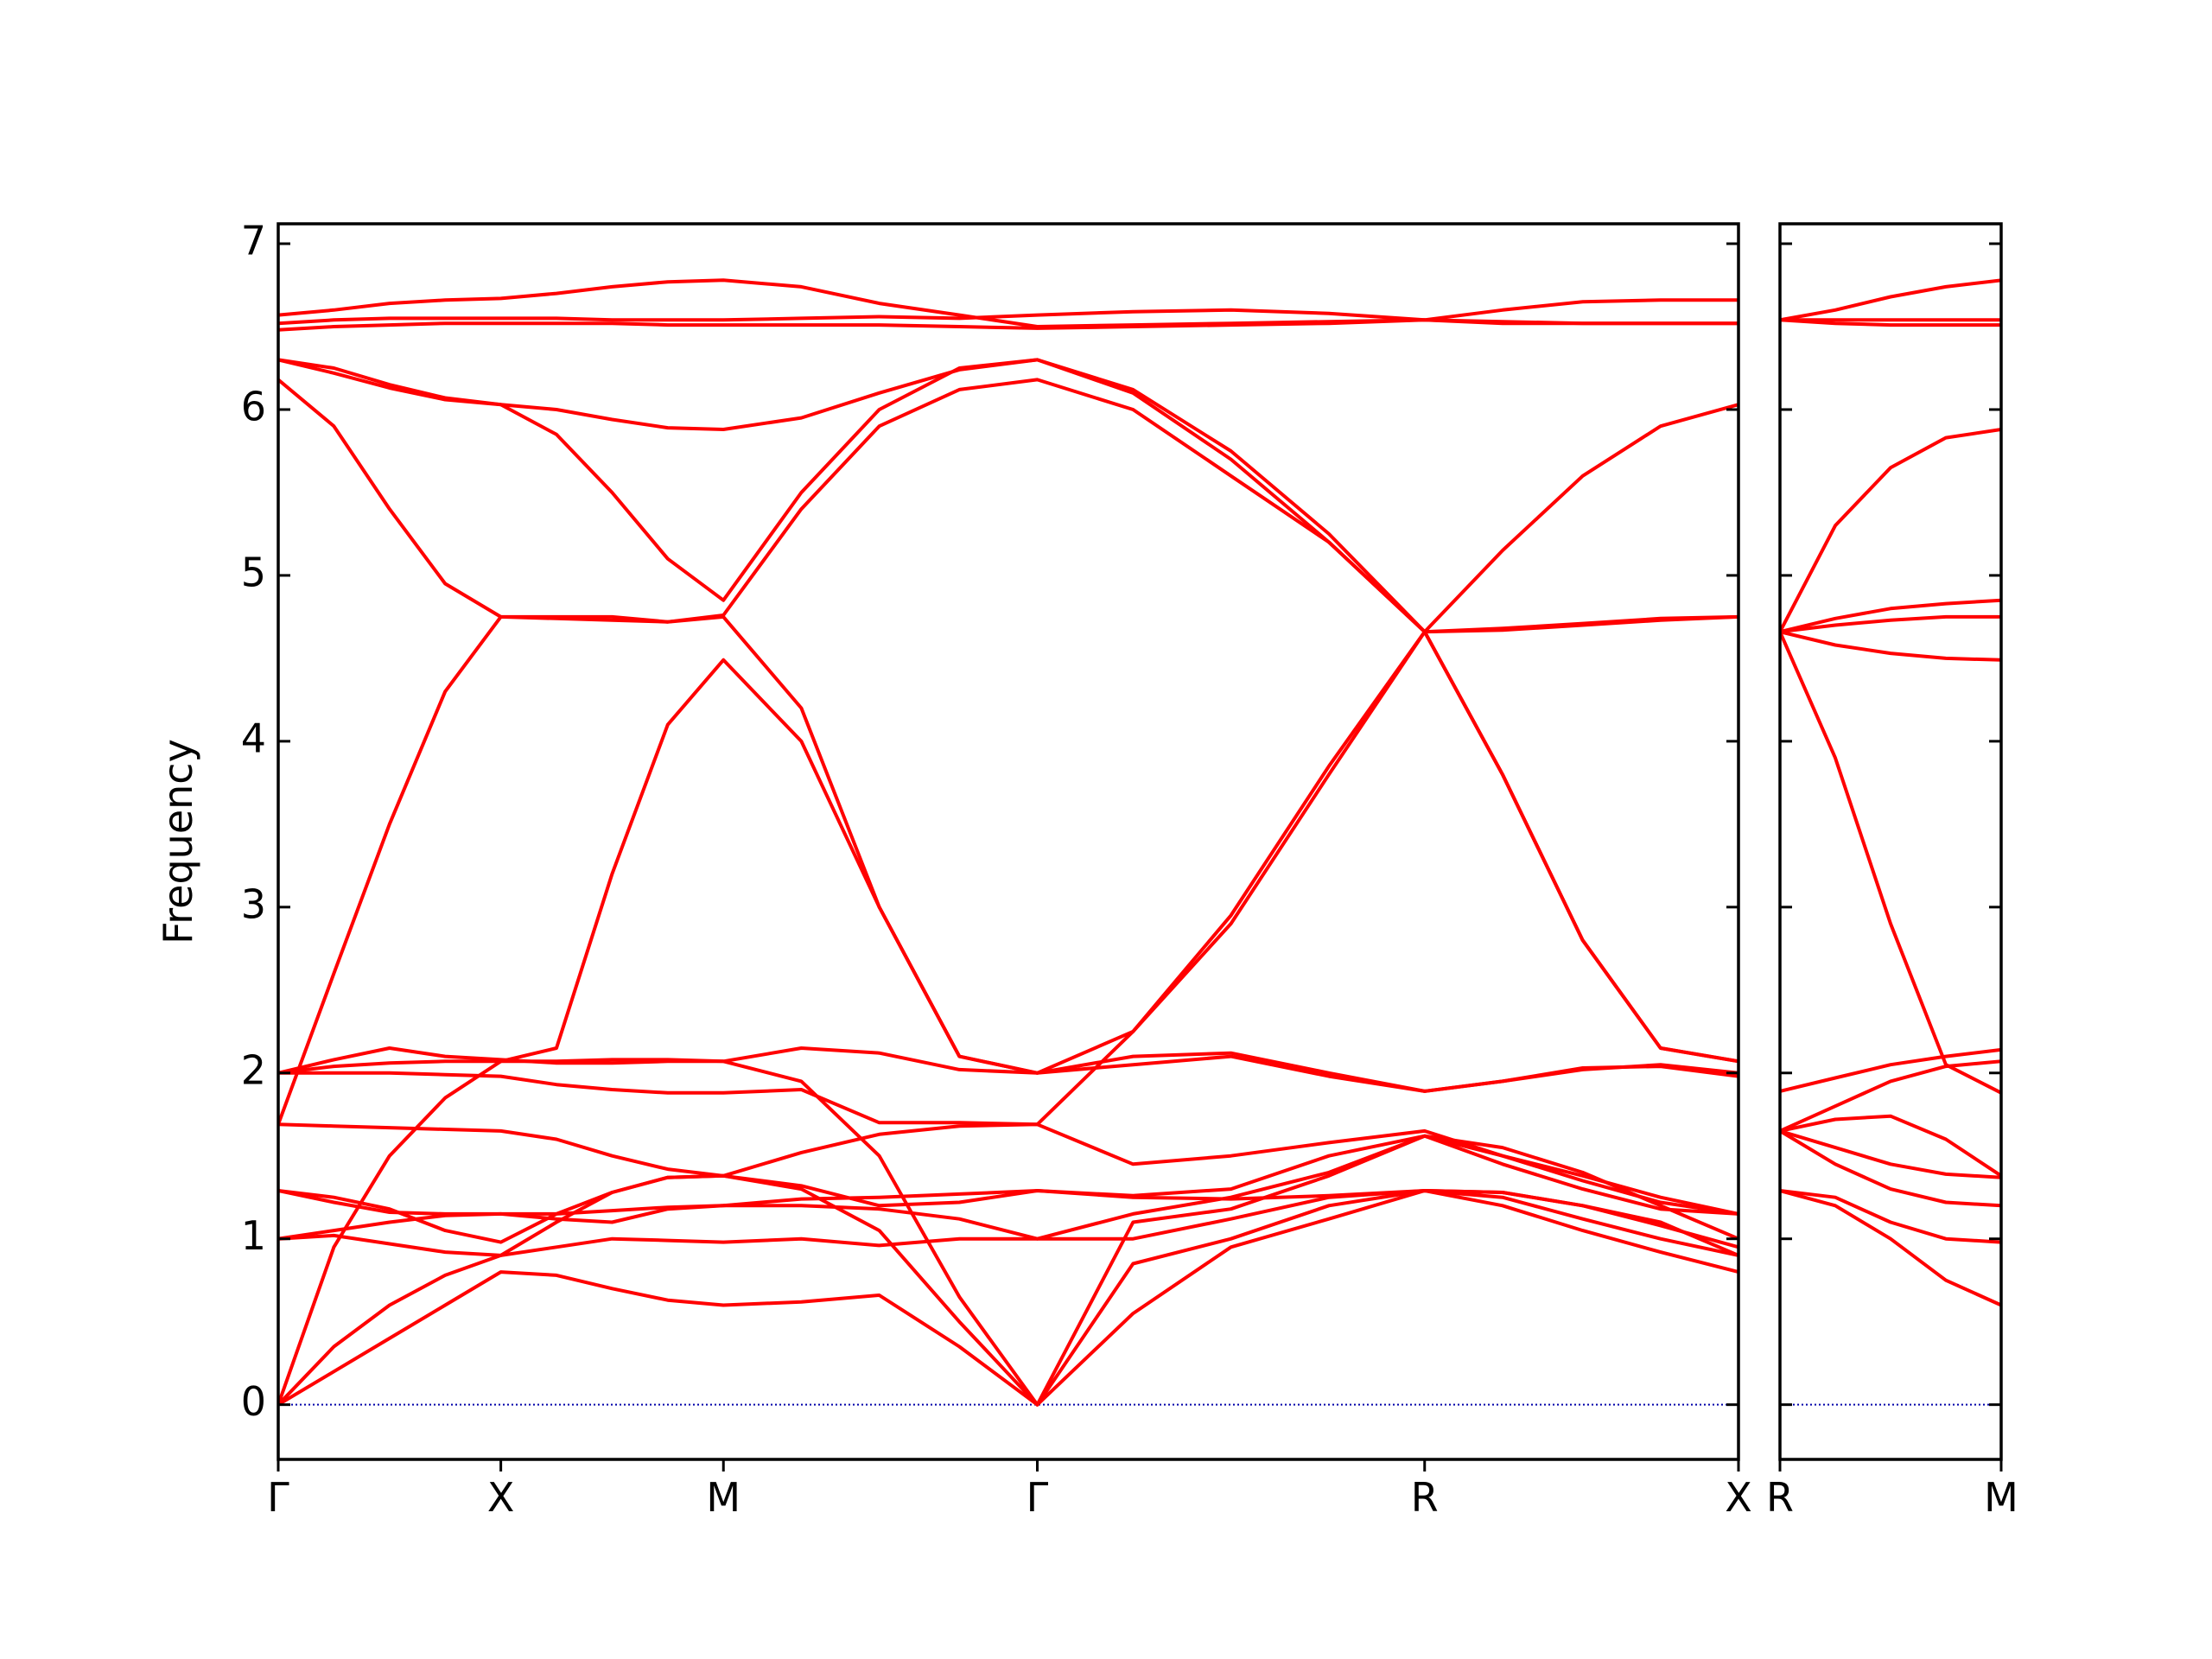 The width and height of the screenshot is (2212, 1659). Describe the element at coordinates (253, 241) in the screenshot. I see `y-tick-label: 7` at that location.